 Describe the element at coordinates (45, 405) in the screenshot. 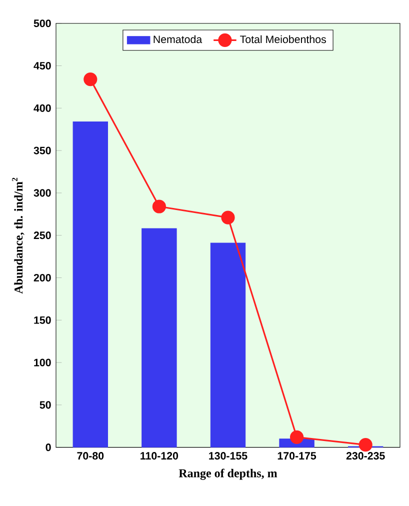

I see `y-tick-label: 50` at that location.